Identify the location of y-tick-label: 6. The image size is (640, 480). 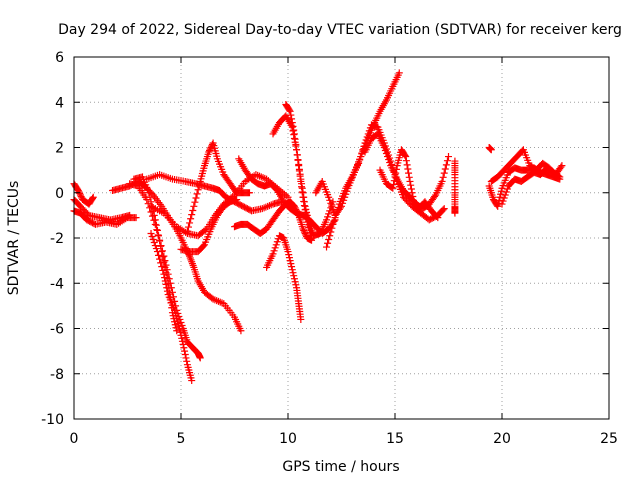
(59, 58).